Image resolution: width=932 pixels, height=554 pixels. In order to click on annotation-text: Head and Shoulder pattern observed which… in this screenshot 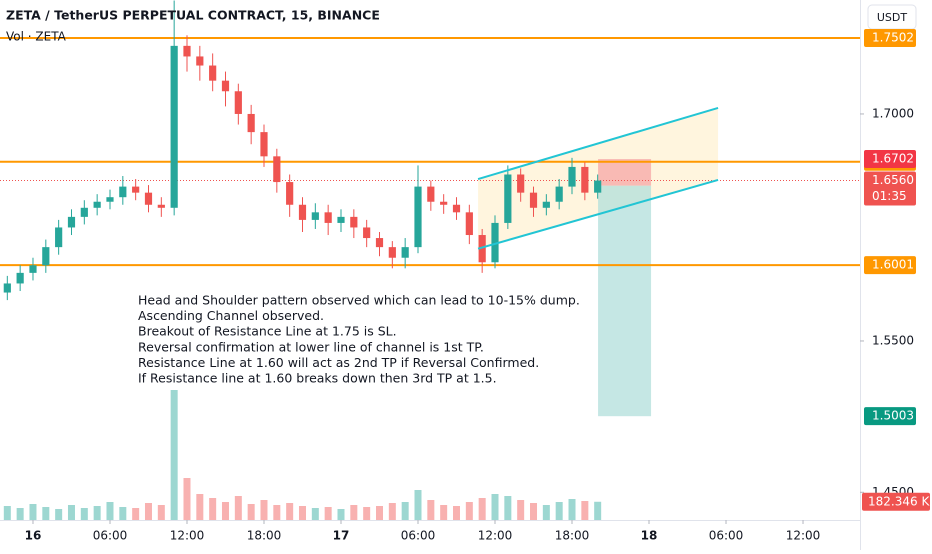, I will do `click(359, 300)`.